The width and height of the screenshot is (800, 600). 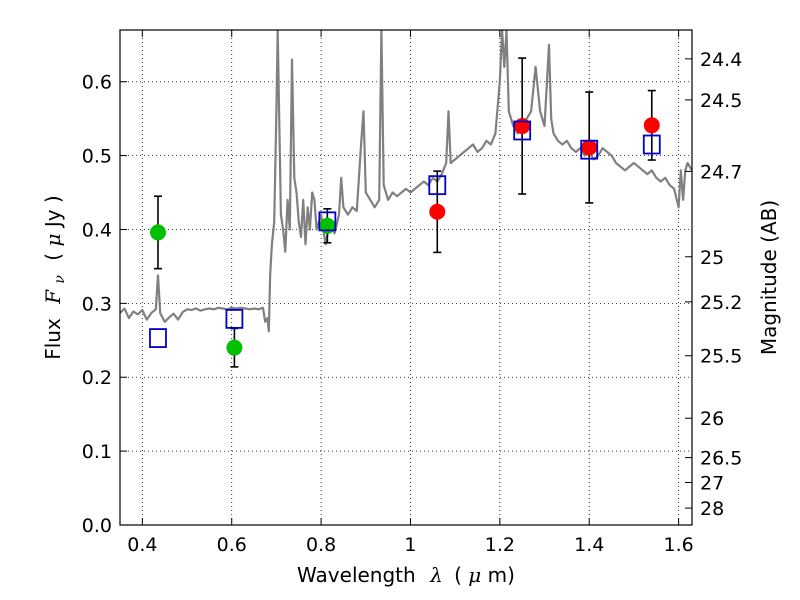 I want to click on y2-axis-label: Magnitude (AB), so click(x=769, y=277).